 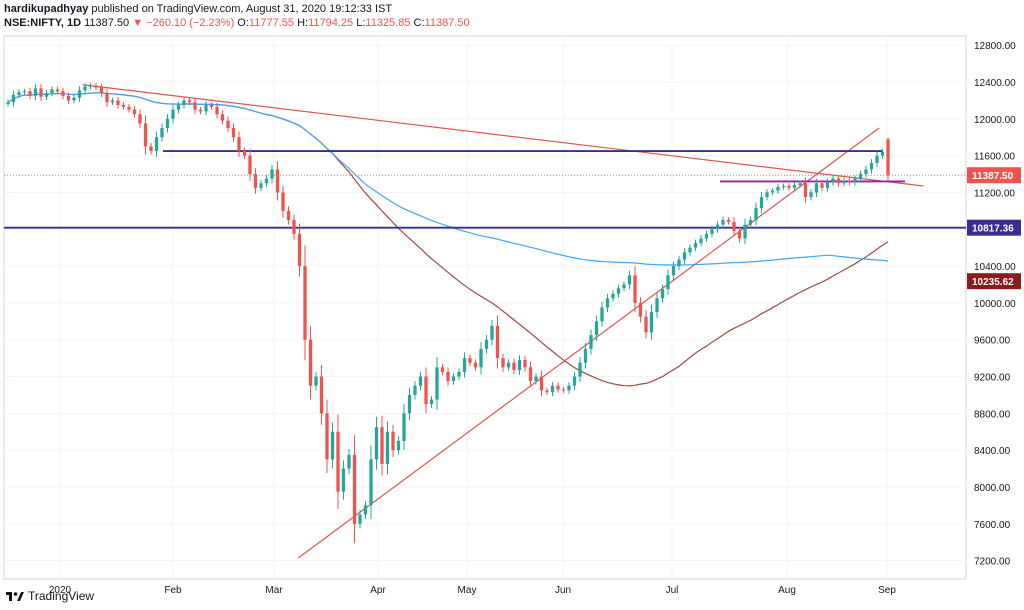 What do you see at coordinates (472, 590) in the screenshot?
I see `time-axis: 2020 Feb Mar Apr May Jun Jul Aug Sep` at bounding box center [472, 590].